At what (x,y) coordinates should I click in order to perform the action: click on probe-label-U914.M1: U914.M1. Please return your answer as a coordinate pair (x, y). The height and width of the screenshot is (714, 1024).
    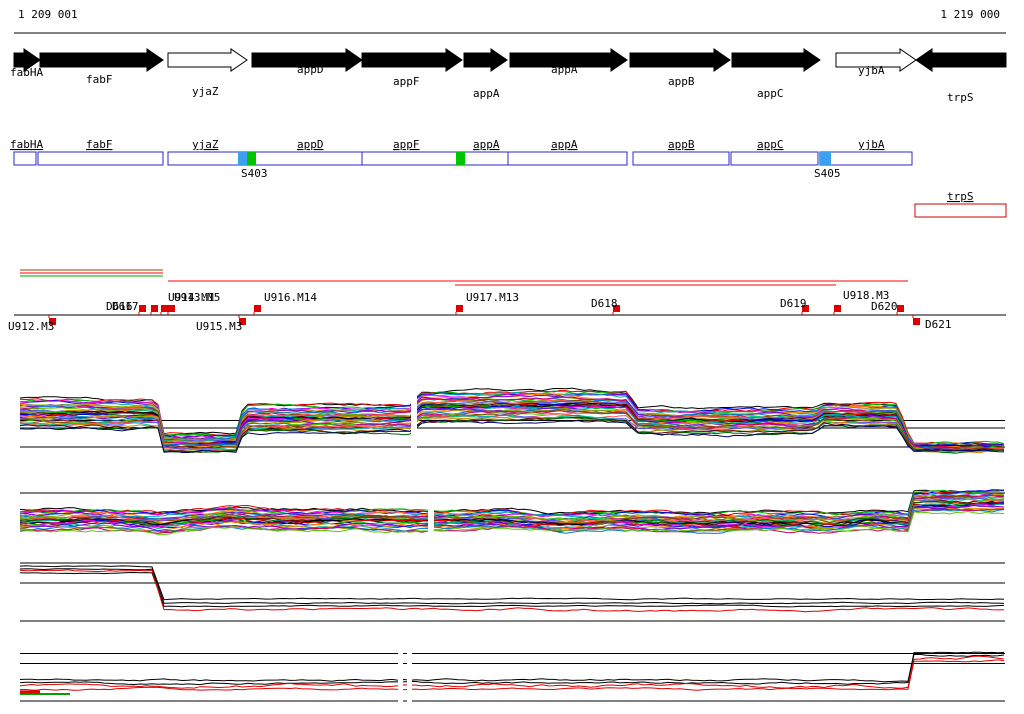
    Looking at the image, I should click on (191, 297).